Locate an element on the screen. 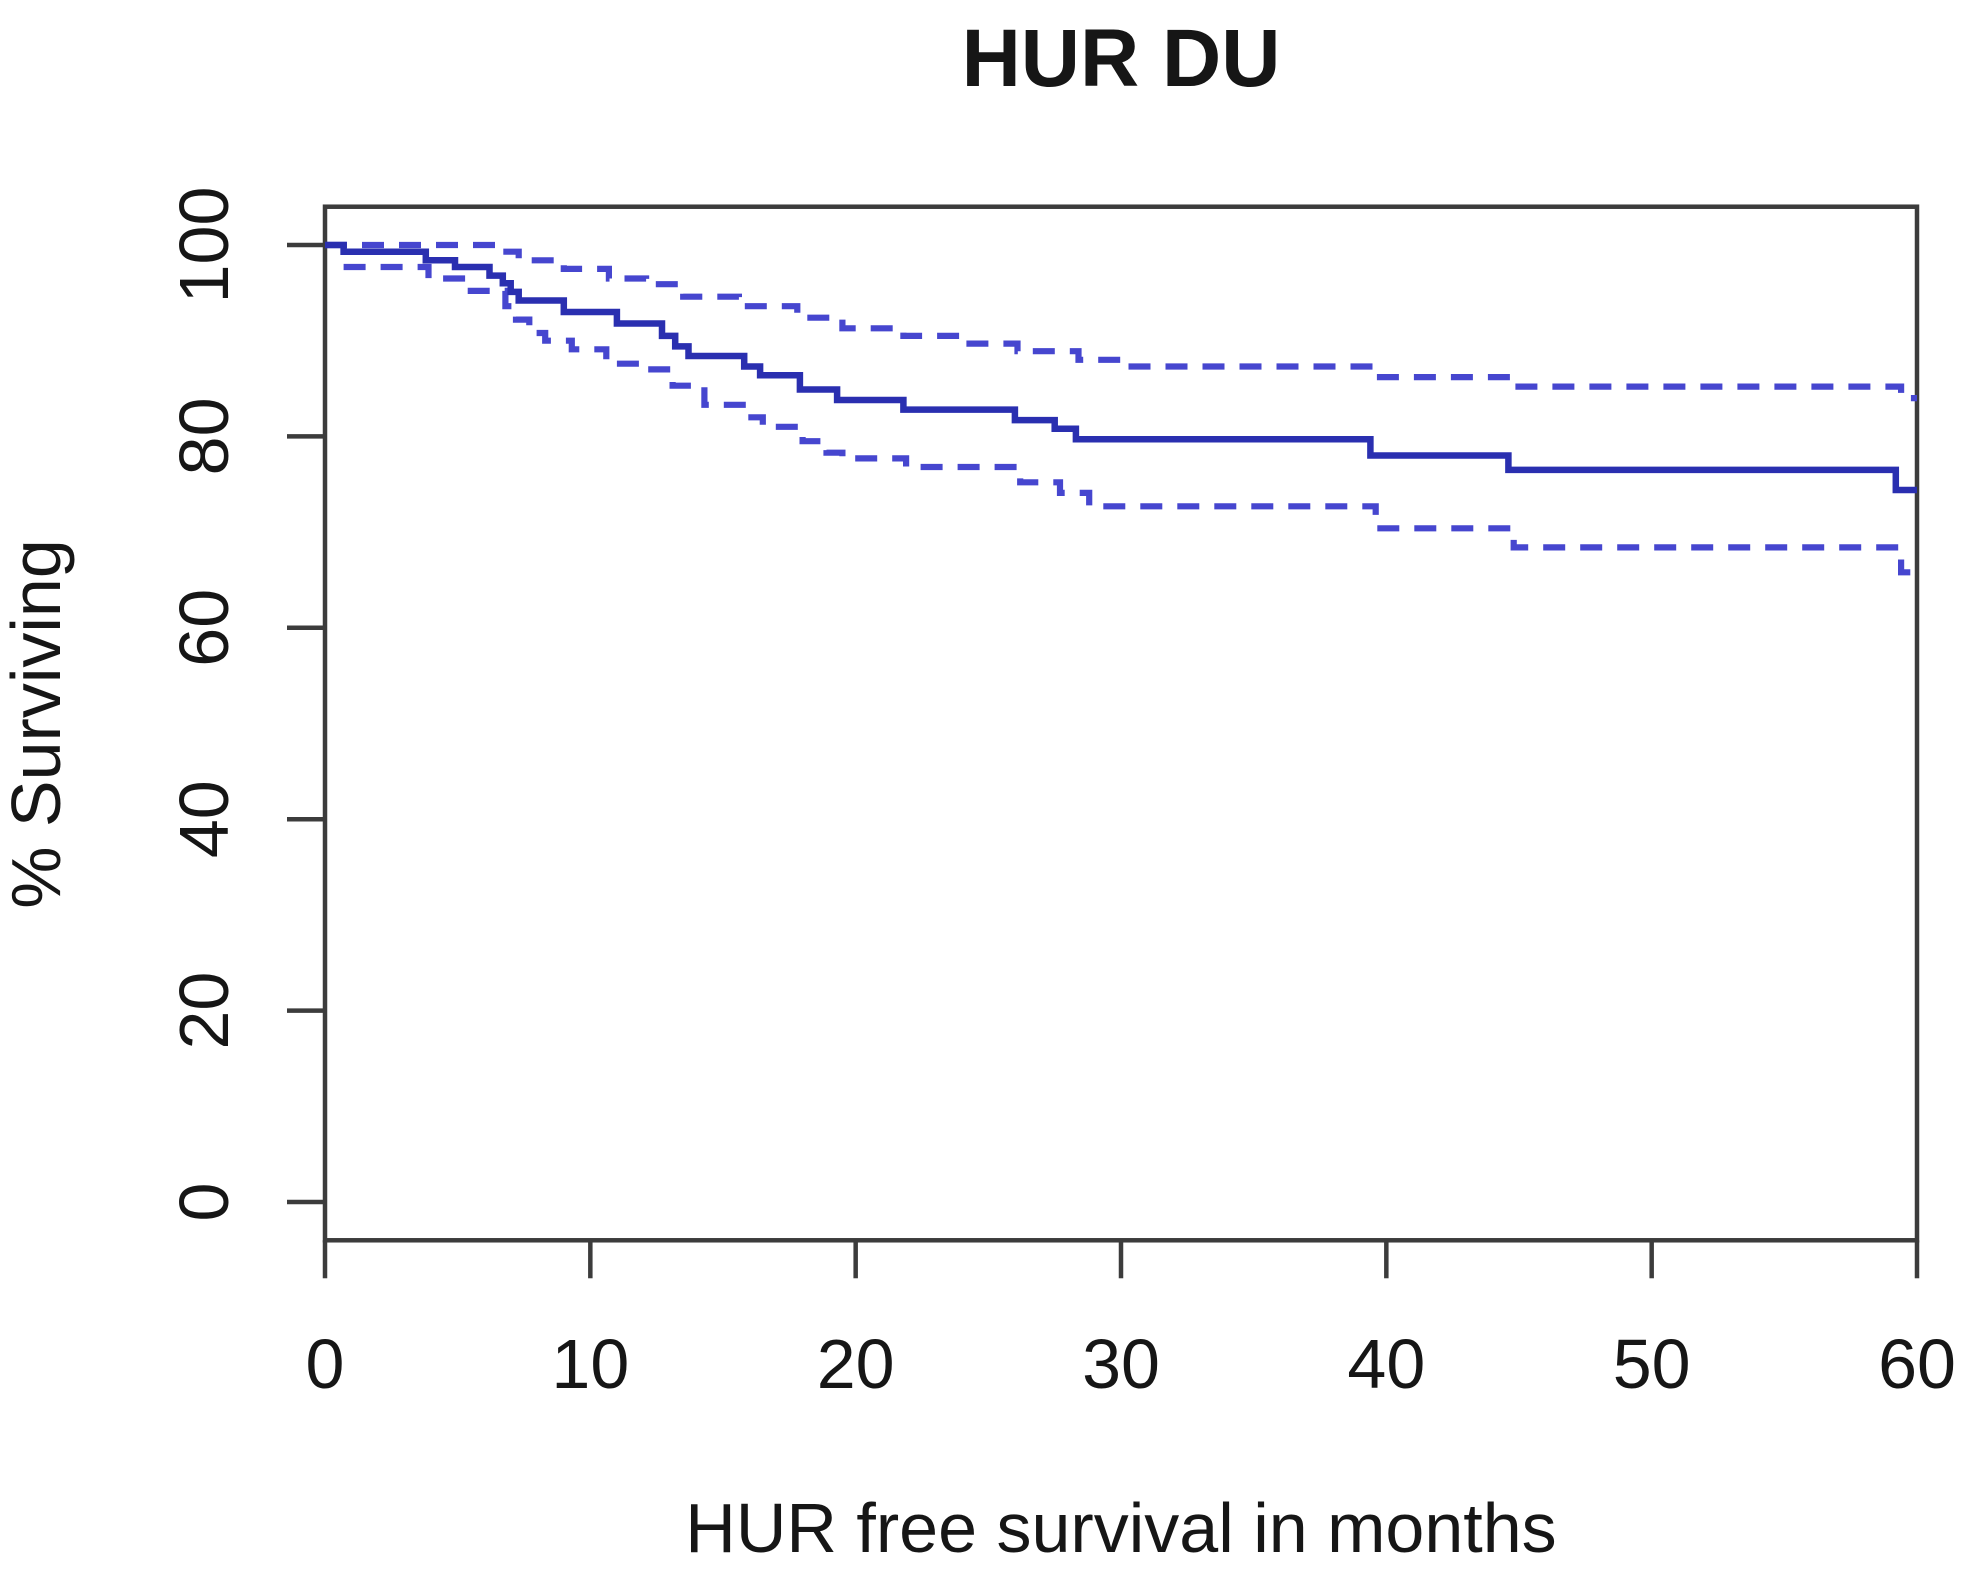 The width and height of the screenshot is (1987, 1591). y-tick-label: 0 is located at coordinates (204, 1202).